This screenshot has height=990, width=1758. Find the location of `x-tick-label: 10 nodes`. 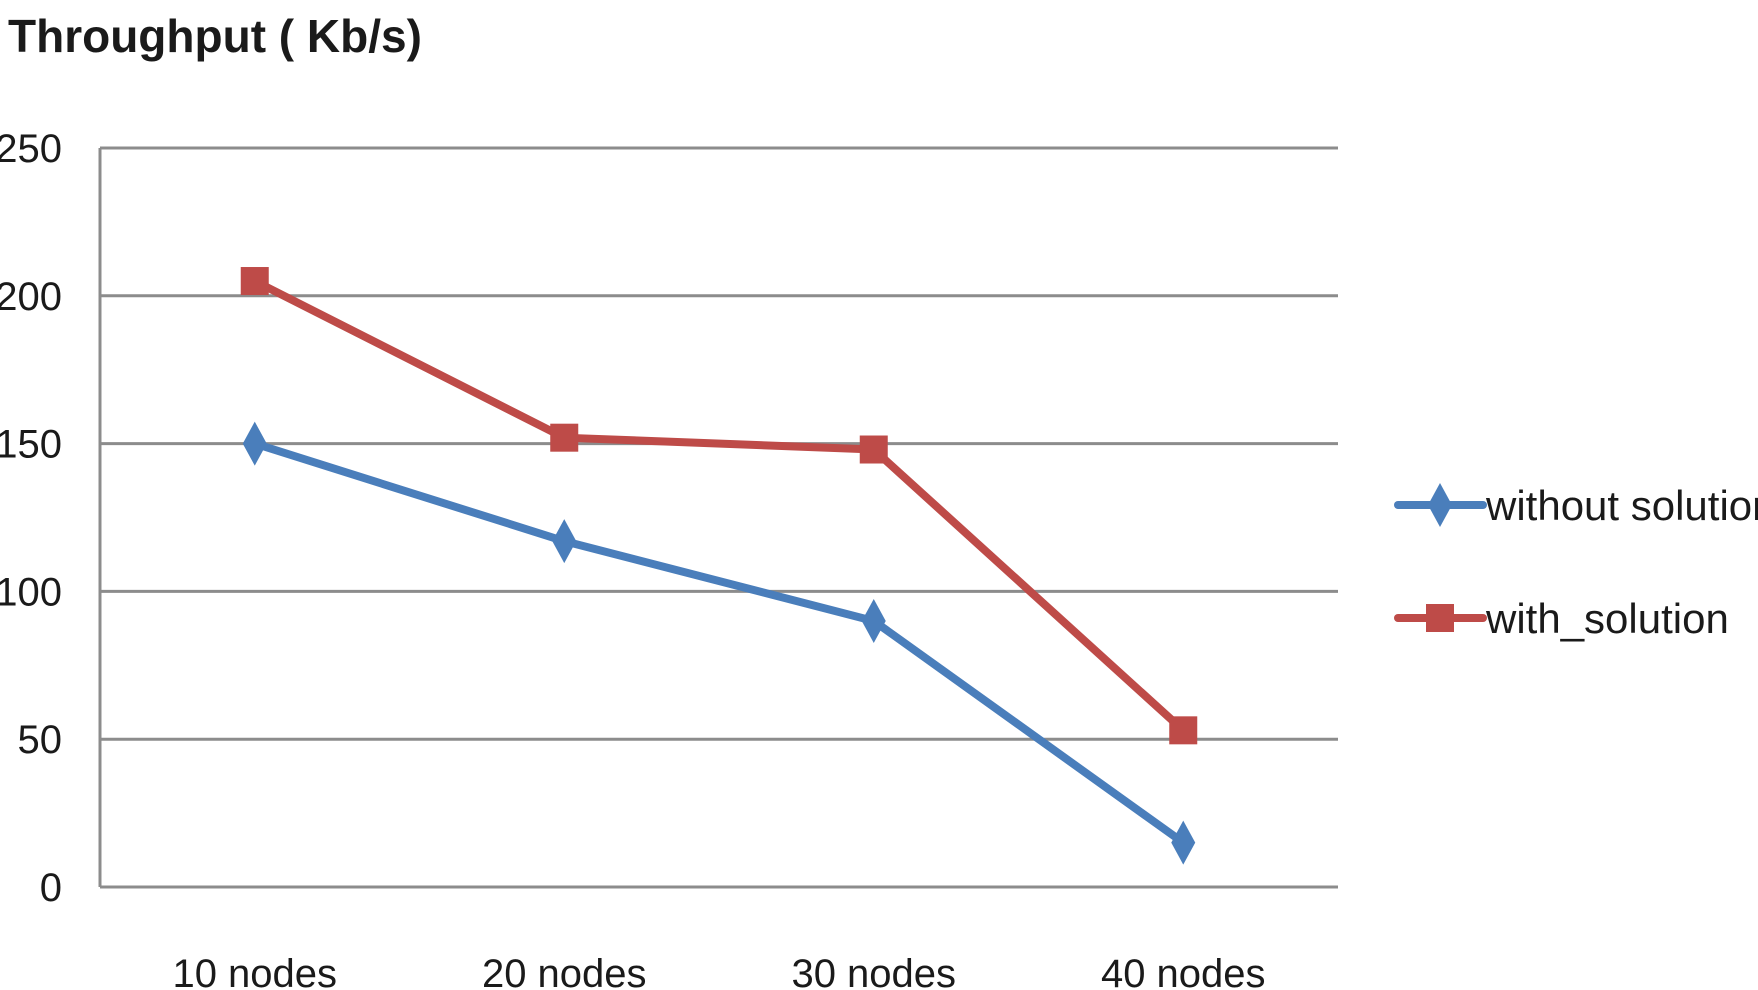

x-tick-label: 10 nodes is located at coordinates (254, 971).